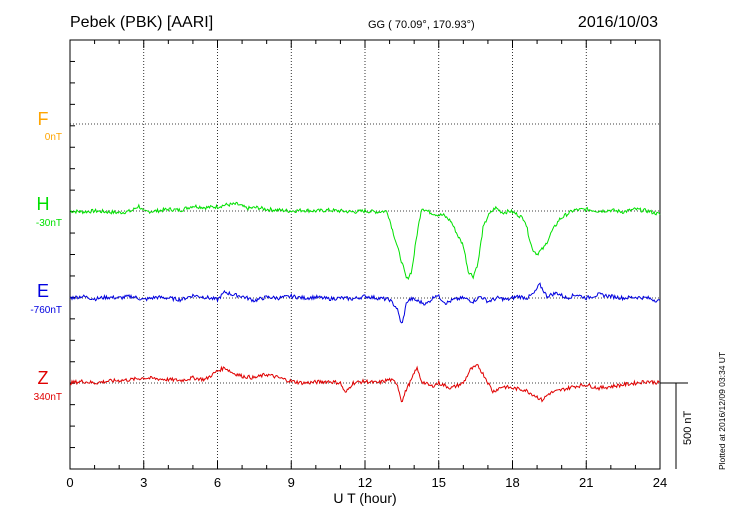 This screenshot has height=520, width=730. I want to click on x-tick-label: 24, so click(660, 482).